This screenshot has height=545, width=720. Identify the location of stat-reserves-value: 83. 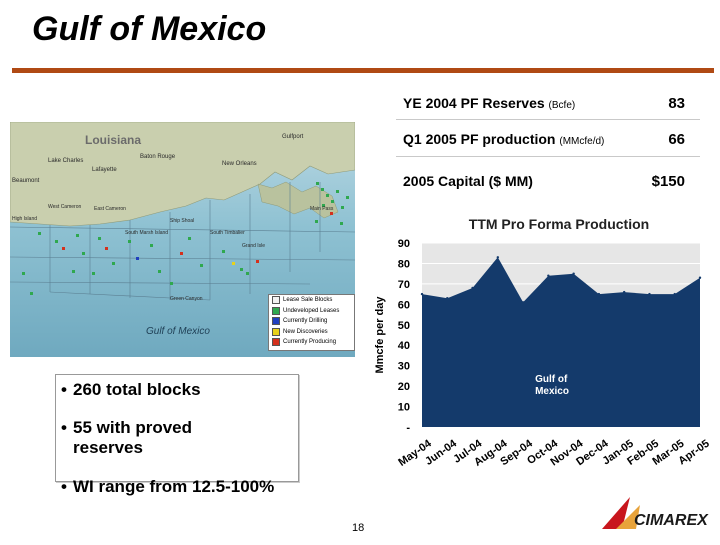
(676, 103).